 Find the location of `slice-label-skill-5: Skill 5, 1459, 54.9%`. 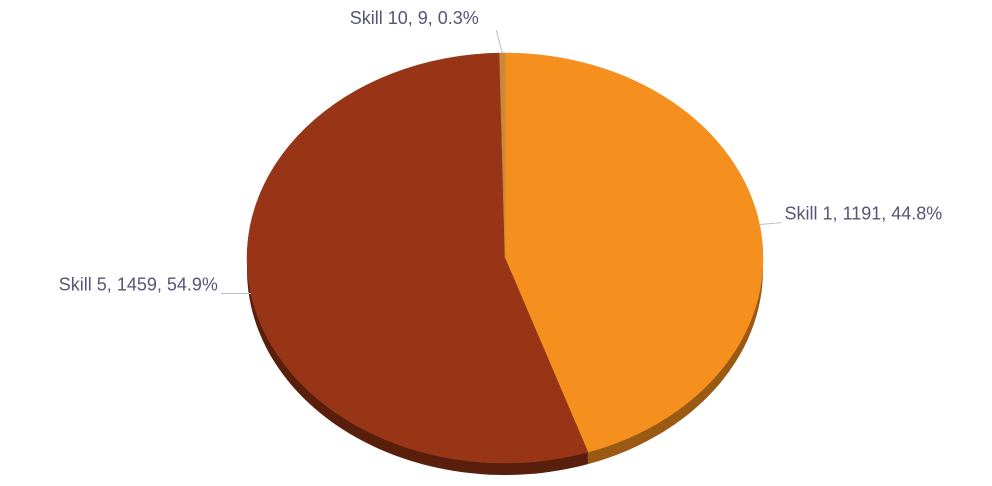

slice-label-skill-5: Skill 5, 1459, 54.9% is located at coordinates (138, 285).